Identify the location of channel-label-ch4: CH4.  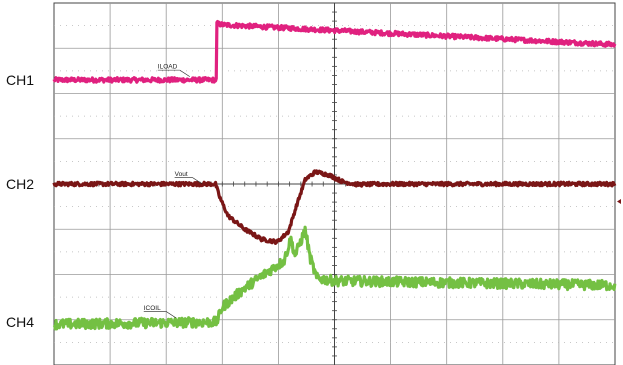
(20, 322).